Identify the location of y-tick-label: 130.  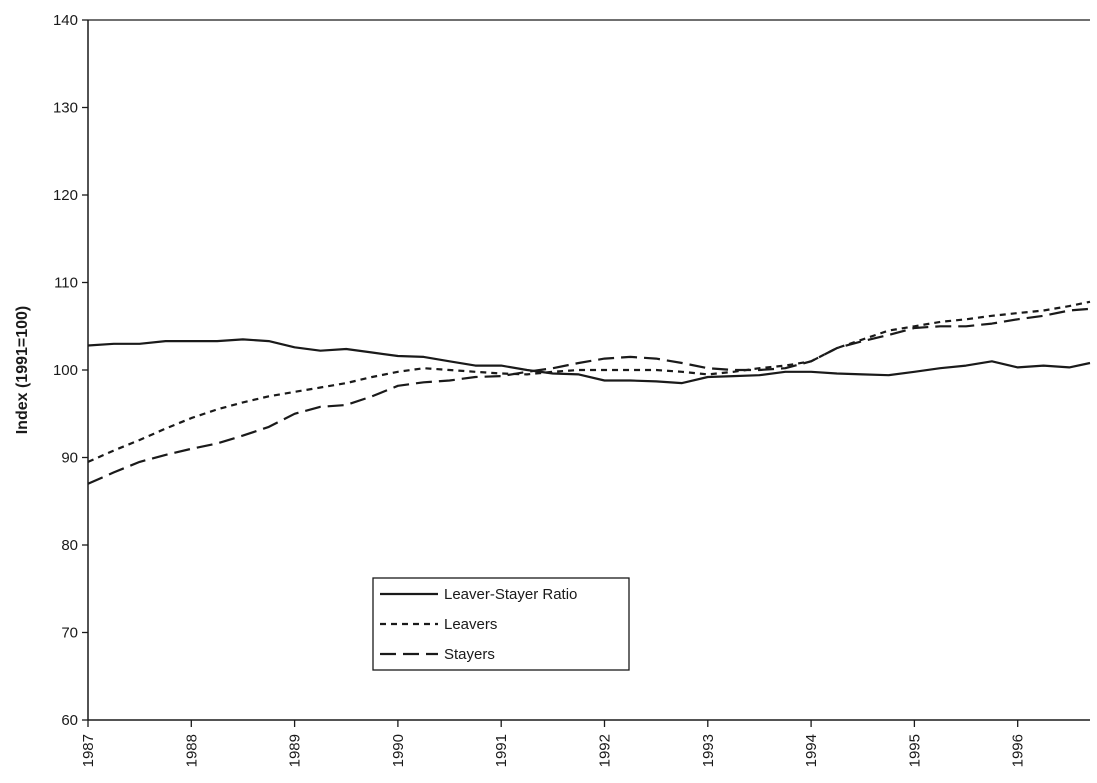
(65, 108).